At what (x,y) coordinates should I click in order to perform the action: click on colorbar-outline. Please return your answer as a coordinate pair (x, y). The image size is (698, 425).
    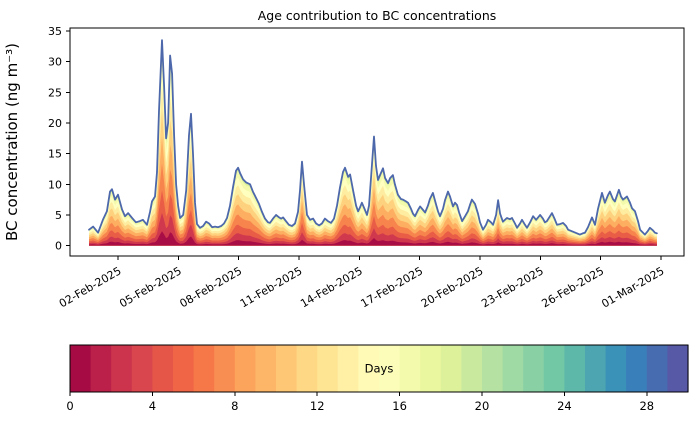
    Looking at the image, I should click on (379, 368).